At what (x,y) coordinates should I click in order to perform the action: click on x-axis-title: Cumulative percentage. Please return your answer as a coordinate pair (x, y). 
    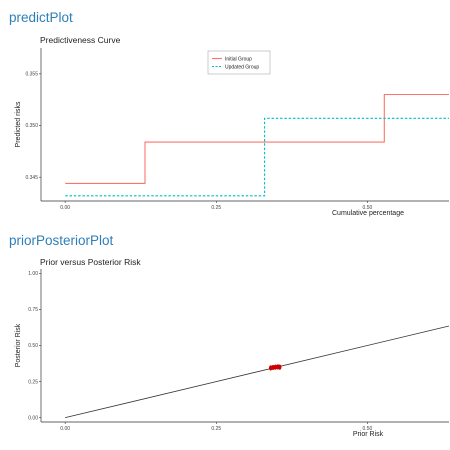
    Looking at the image, I should click on (368, 213).